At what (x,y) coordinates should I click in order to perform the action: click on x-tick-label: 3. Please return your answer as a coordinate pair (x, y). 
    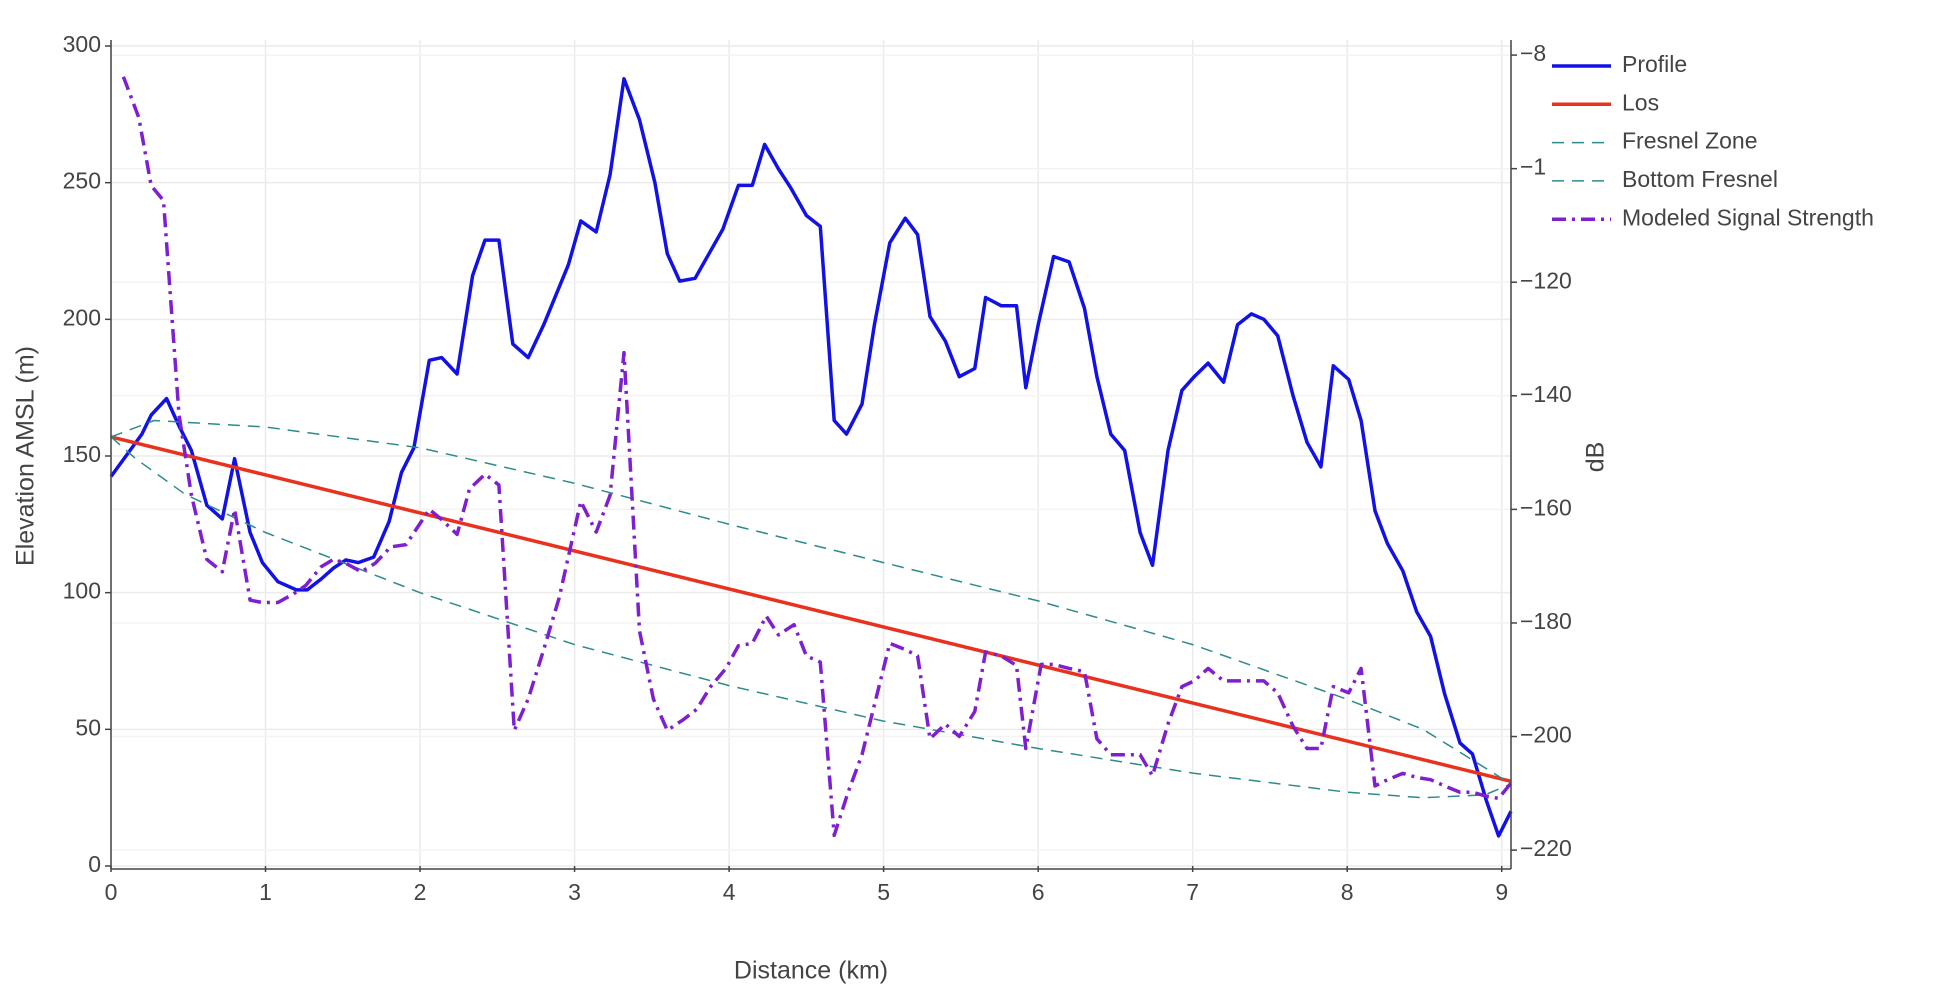
    Looking at the image, I should click on (574, 892).